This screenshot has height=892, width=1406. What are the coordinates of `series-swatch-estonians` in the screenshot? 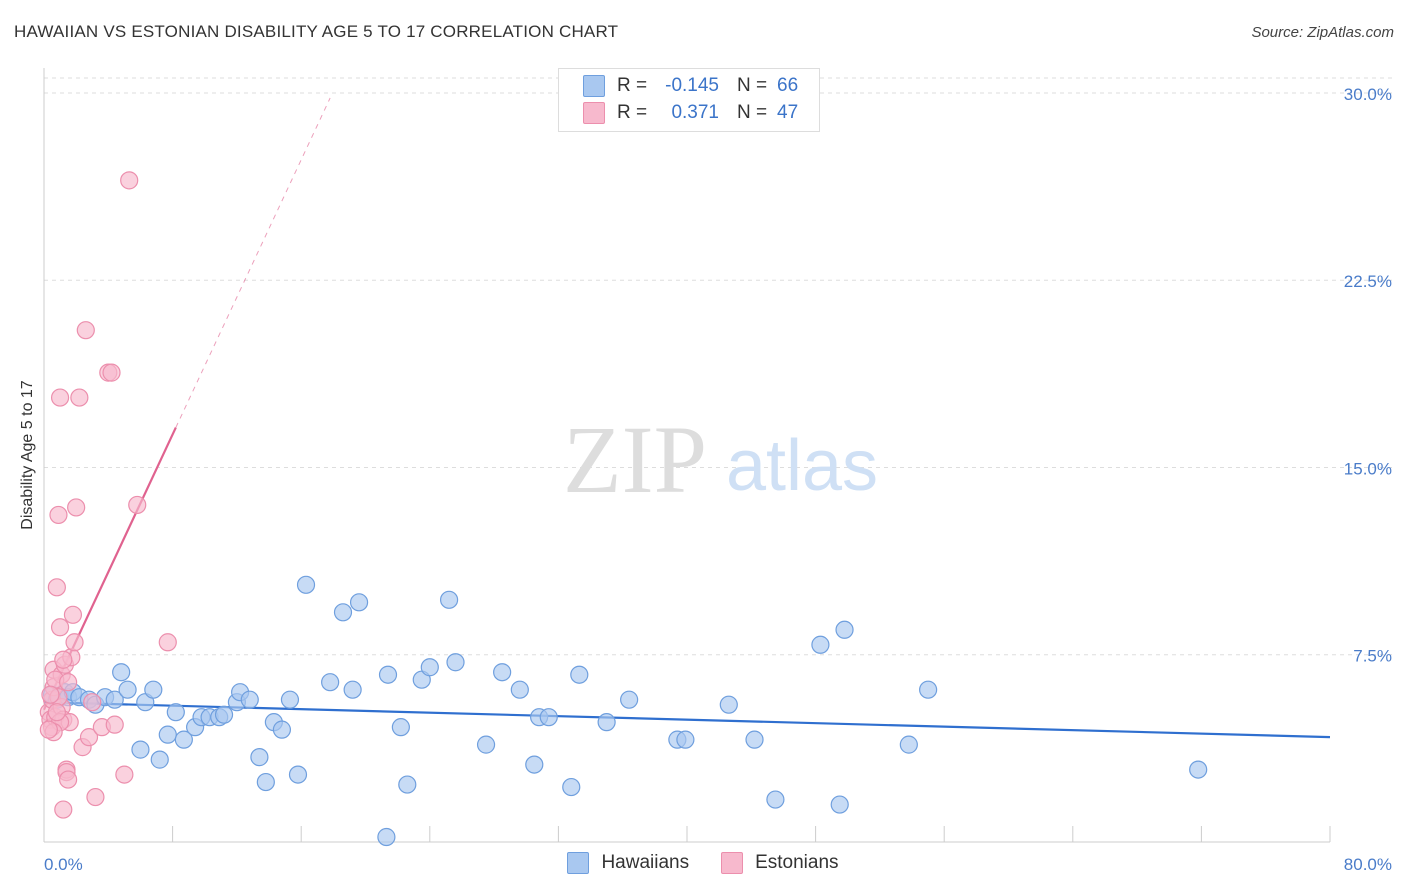 It's located at (732, 863).